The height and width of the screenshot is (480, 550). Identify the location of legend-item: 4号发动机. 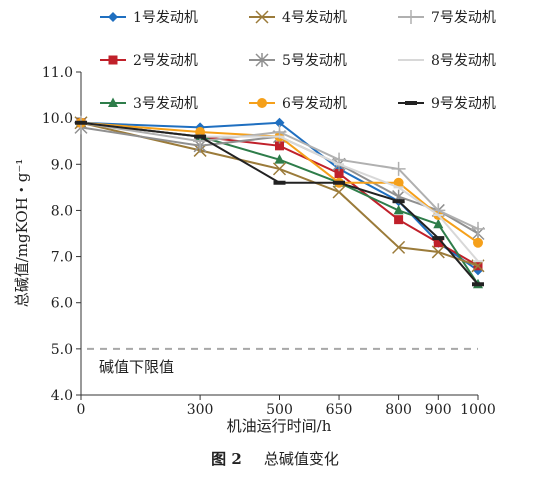
(298, 18).